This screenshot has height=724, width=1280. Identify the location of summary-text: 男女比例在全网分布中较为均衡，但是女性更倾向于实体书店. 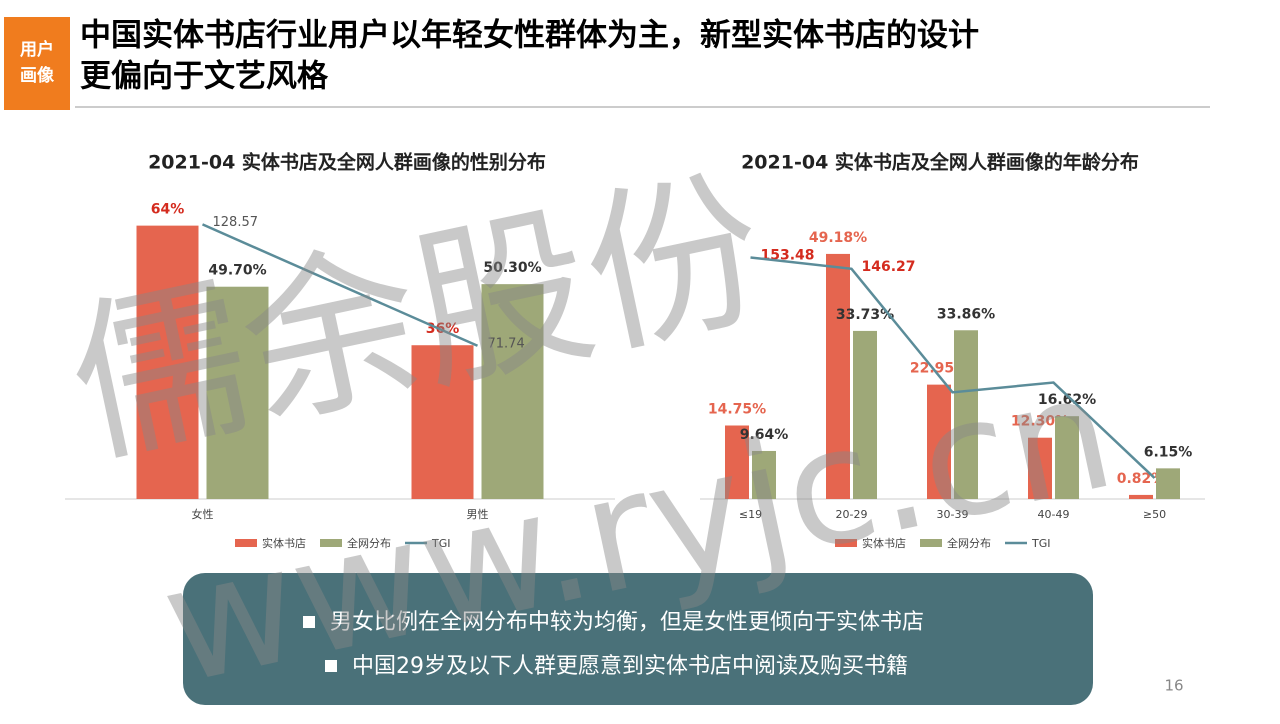
(627, 622).